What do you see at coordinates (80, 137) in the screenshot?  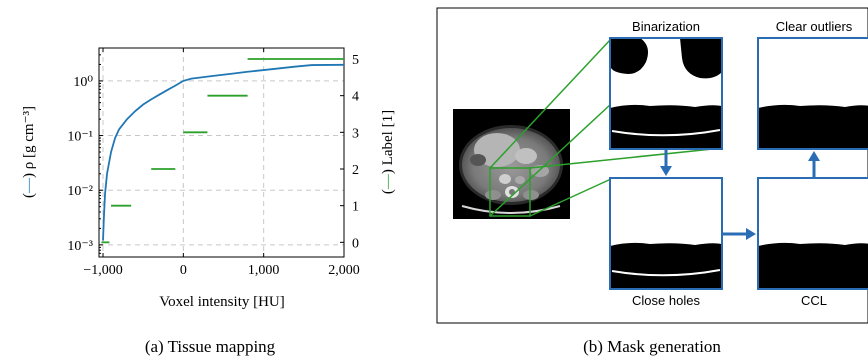 I see `y-tick-label: 10⁻¹` at bounding box center [80, 137].